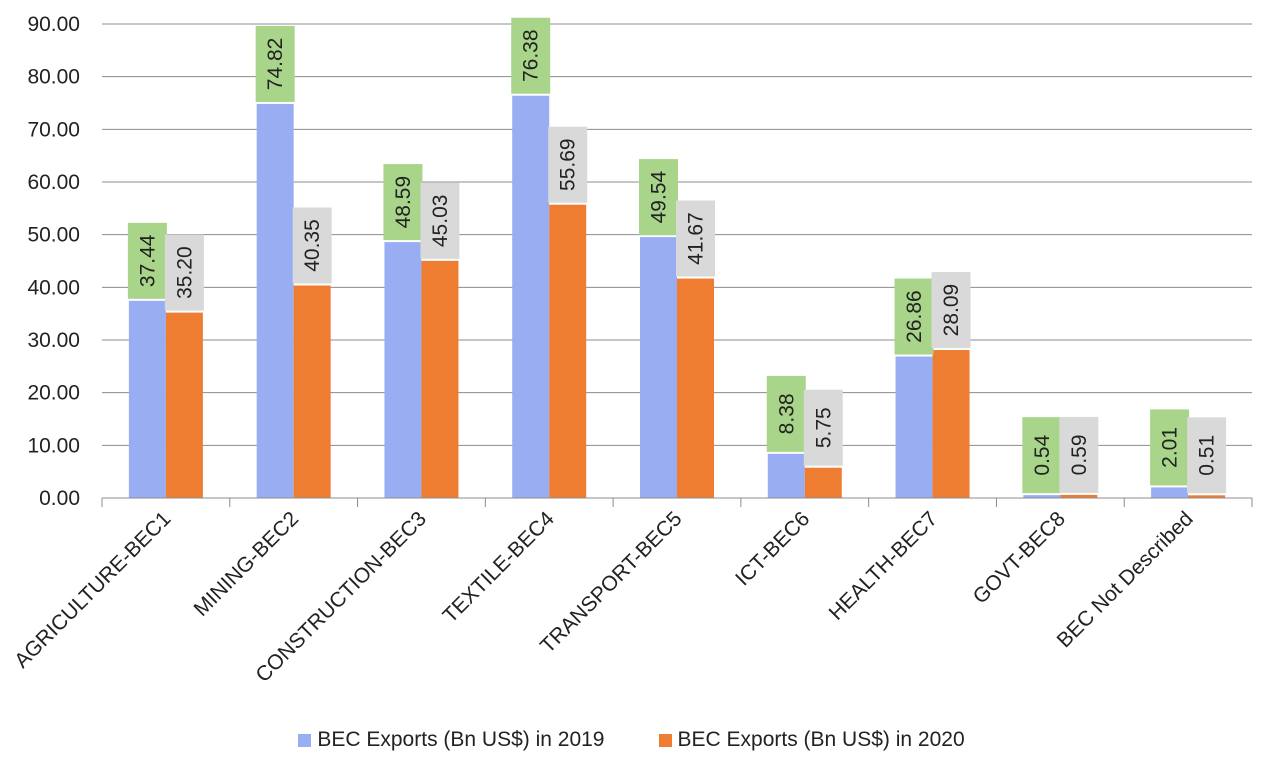 This screenshot has width=1263, height=768. I want to click on data-label: 8.38, so click(786, 413).